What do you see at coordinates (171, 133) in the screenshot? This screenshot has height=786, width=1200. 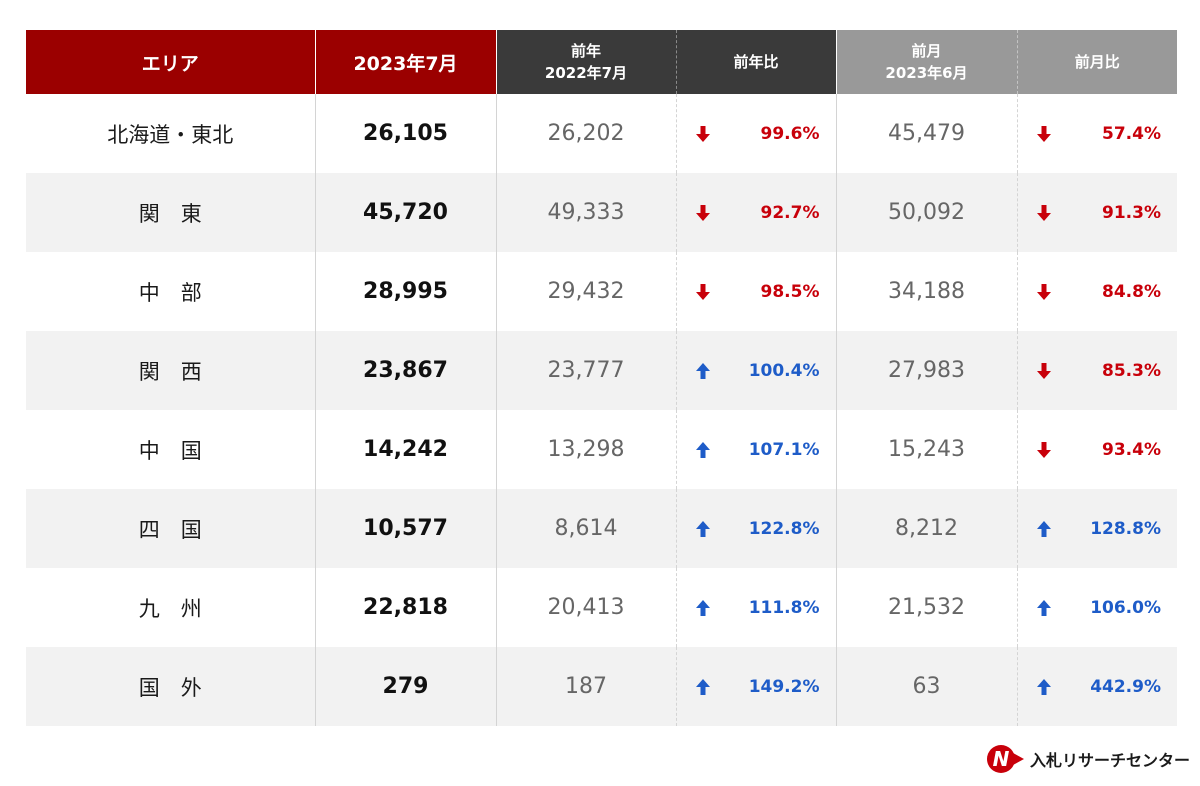 I see `cell-area: 北海道・東北` at bounding box center [171, 133].